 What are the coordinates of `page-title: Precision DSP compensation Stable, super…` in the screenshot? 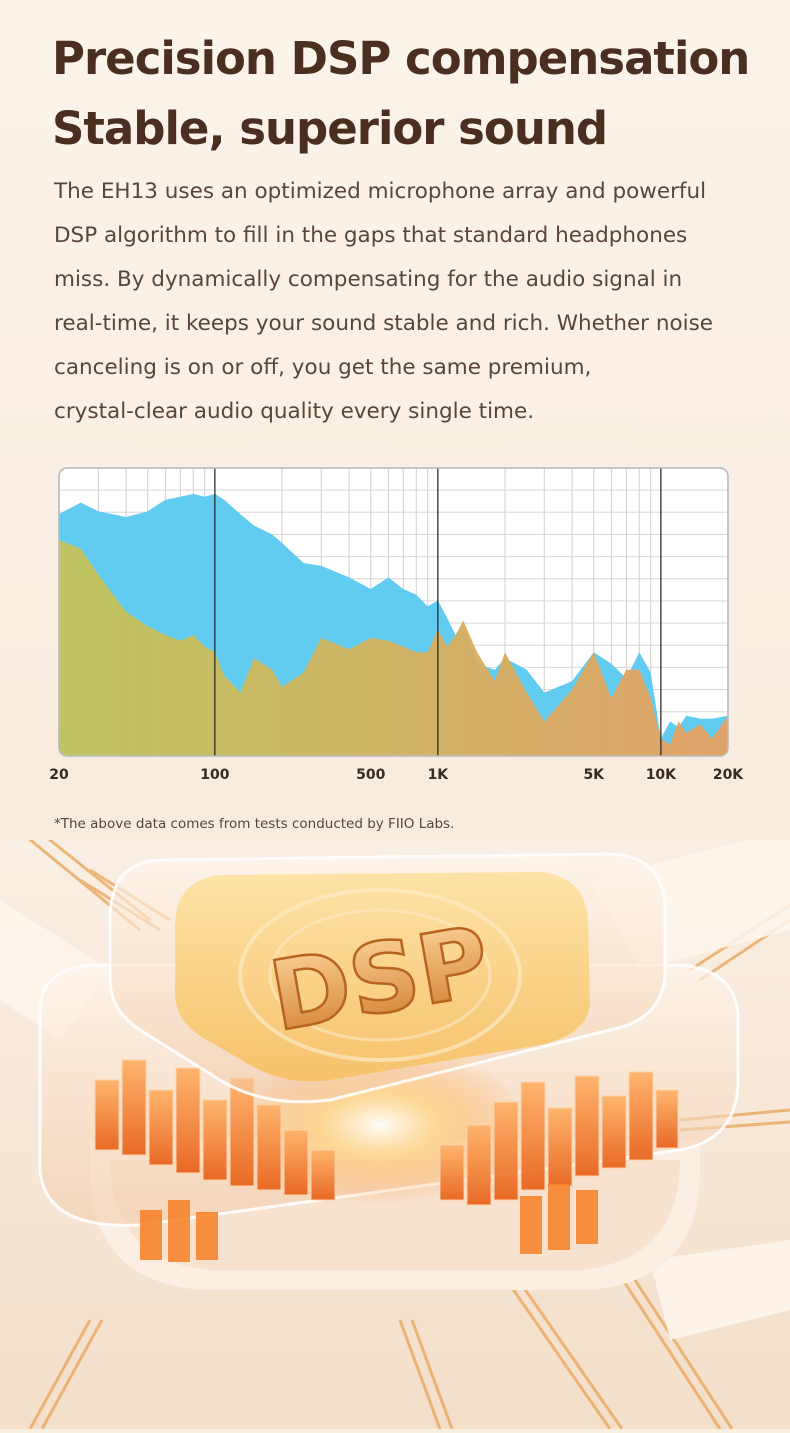 It's located at (412, 94).